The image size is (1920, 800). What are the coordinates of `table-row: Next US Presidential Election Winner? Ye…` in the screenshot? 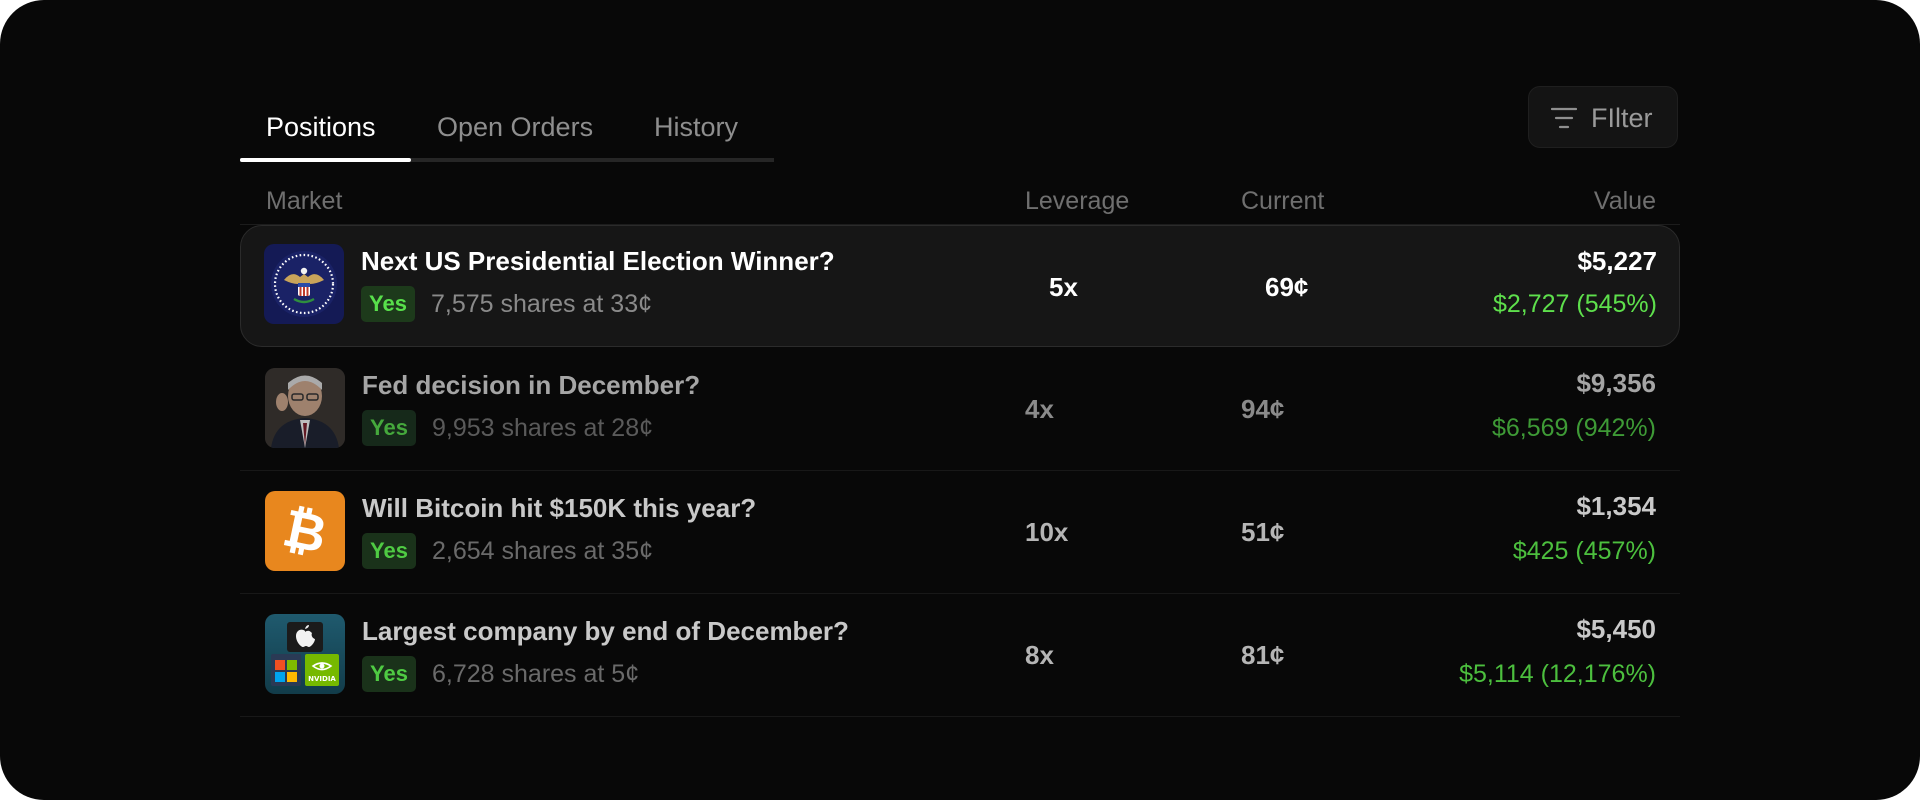 It's located at (960, 286).